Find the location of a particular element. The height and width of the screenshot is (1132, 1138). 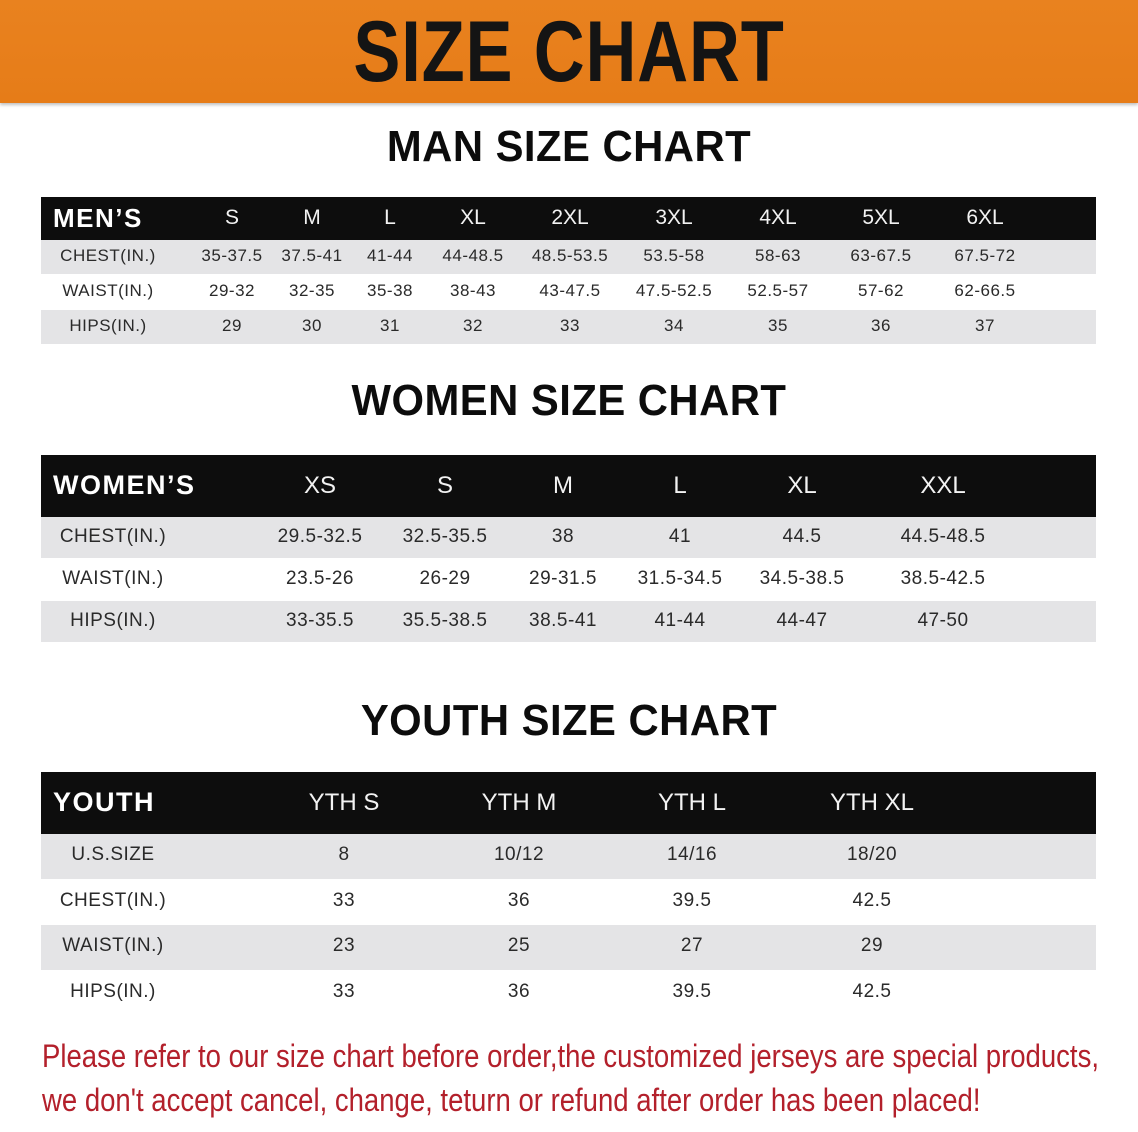

youth-table-row: WAIST(IN.) 23 25 27 29 is located at coordinates (568, 947).